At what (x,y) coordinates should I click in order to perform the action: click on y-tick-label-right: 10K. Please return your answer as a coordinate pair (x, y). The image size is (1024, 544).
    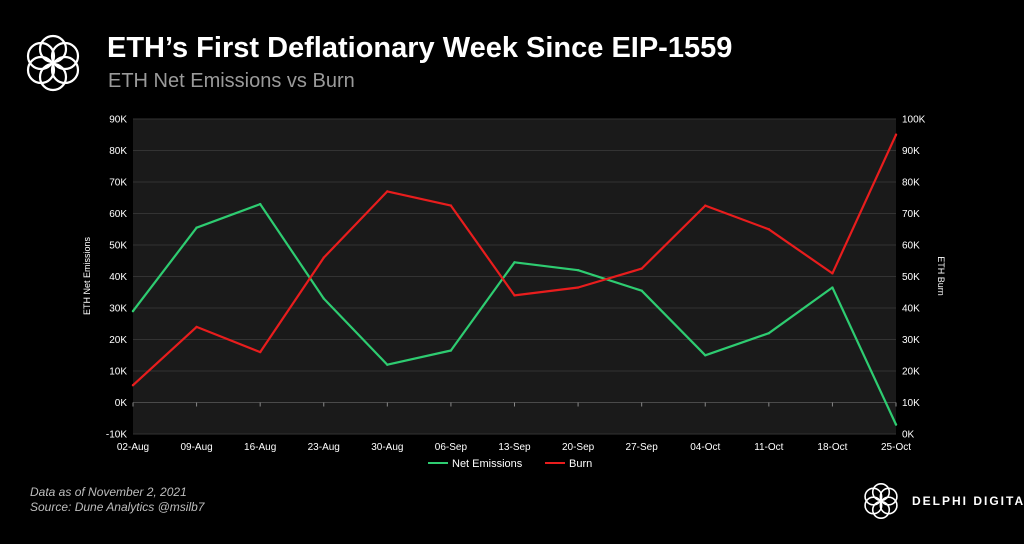
    Looking at the image, I should click on (911, 403).